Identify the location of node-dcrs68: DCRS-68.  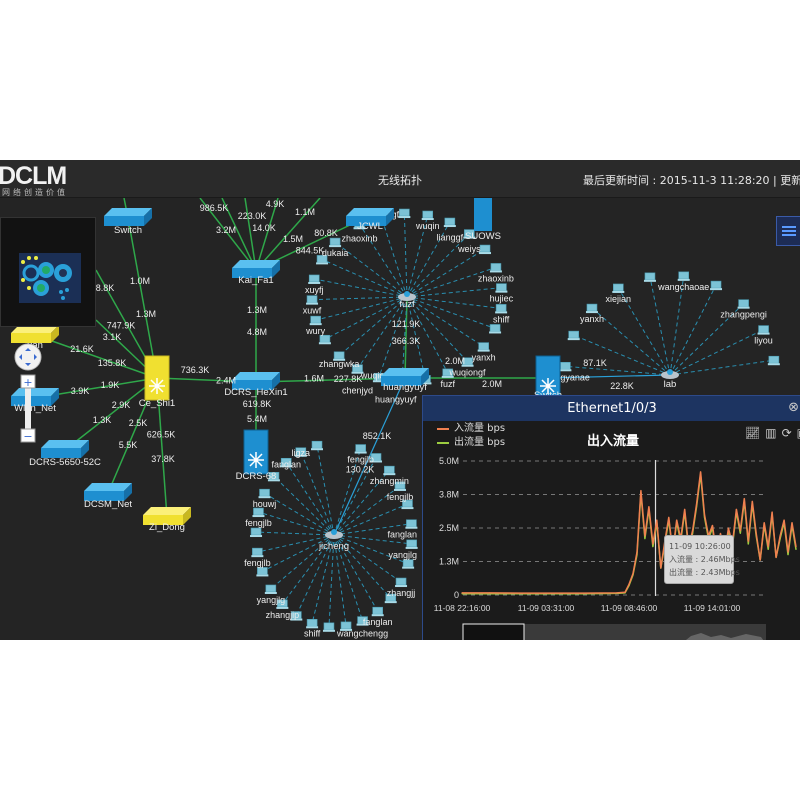
(256, 455).